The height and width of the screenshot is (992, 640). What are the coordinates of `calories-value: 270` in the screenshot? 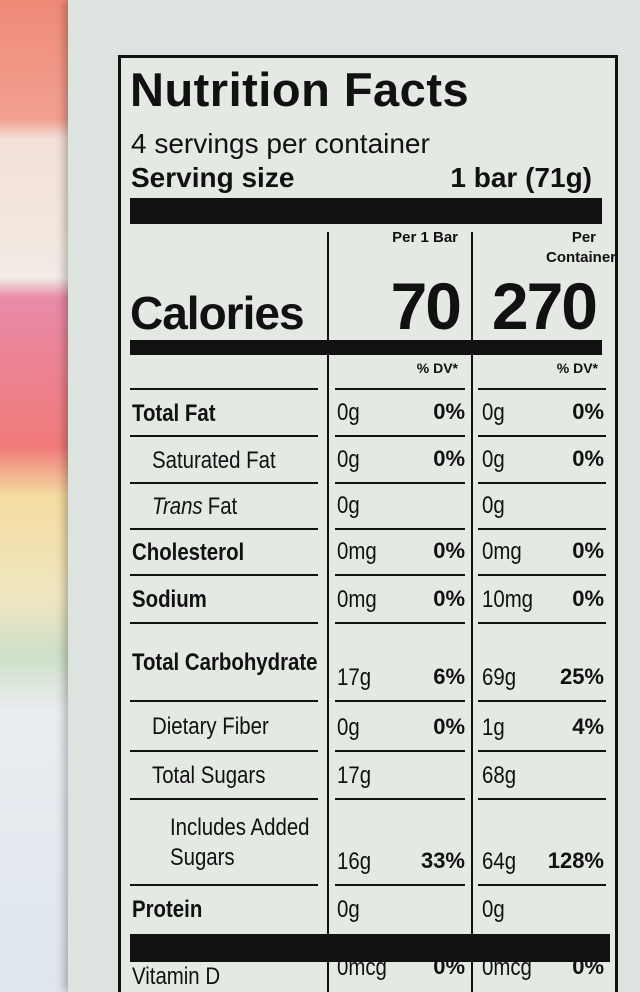 It's located at (544, 306).